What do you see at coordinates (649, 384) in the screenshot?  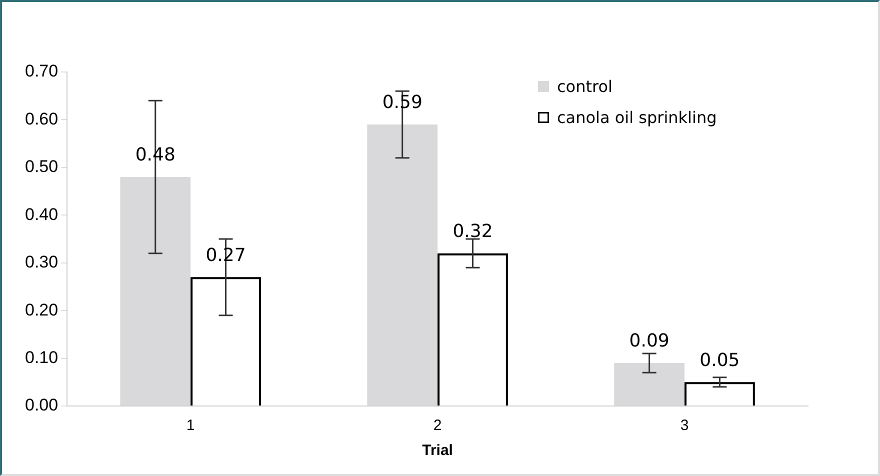 I see `bar` at bounding box center [649, 384].